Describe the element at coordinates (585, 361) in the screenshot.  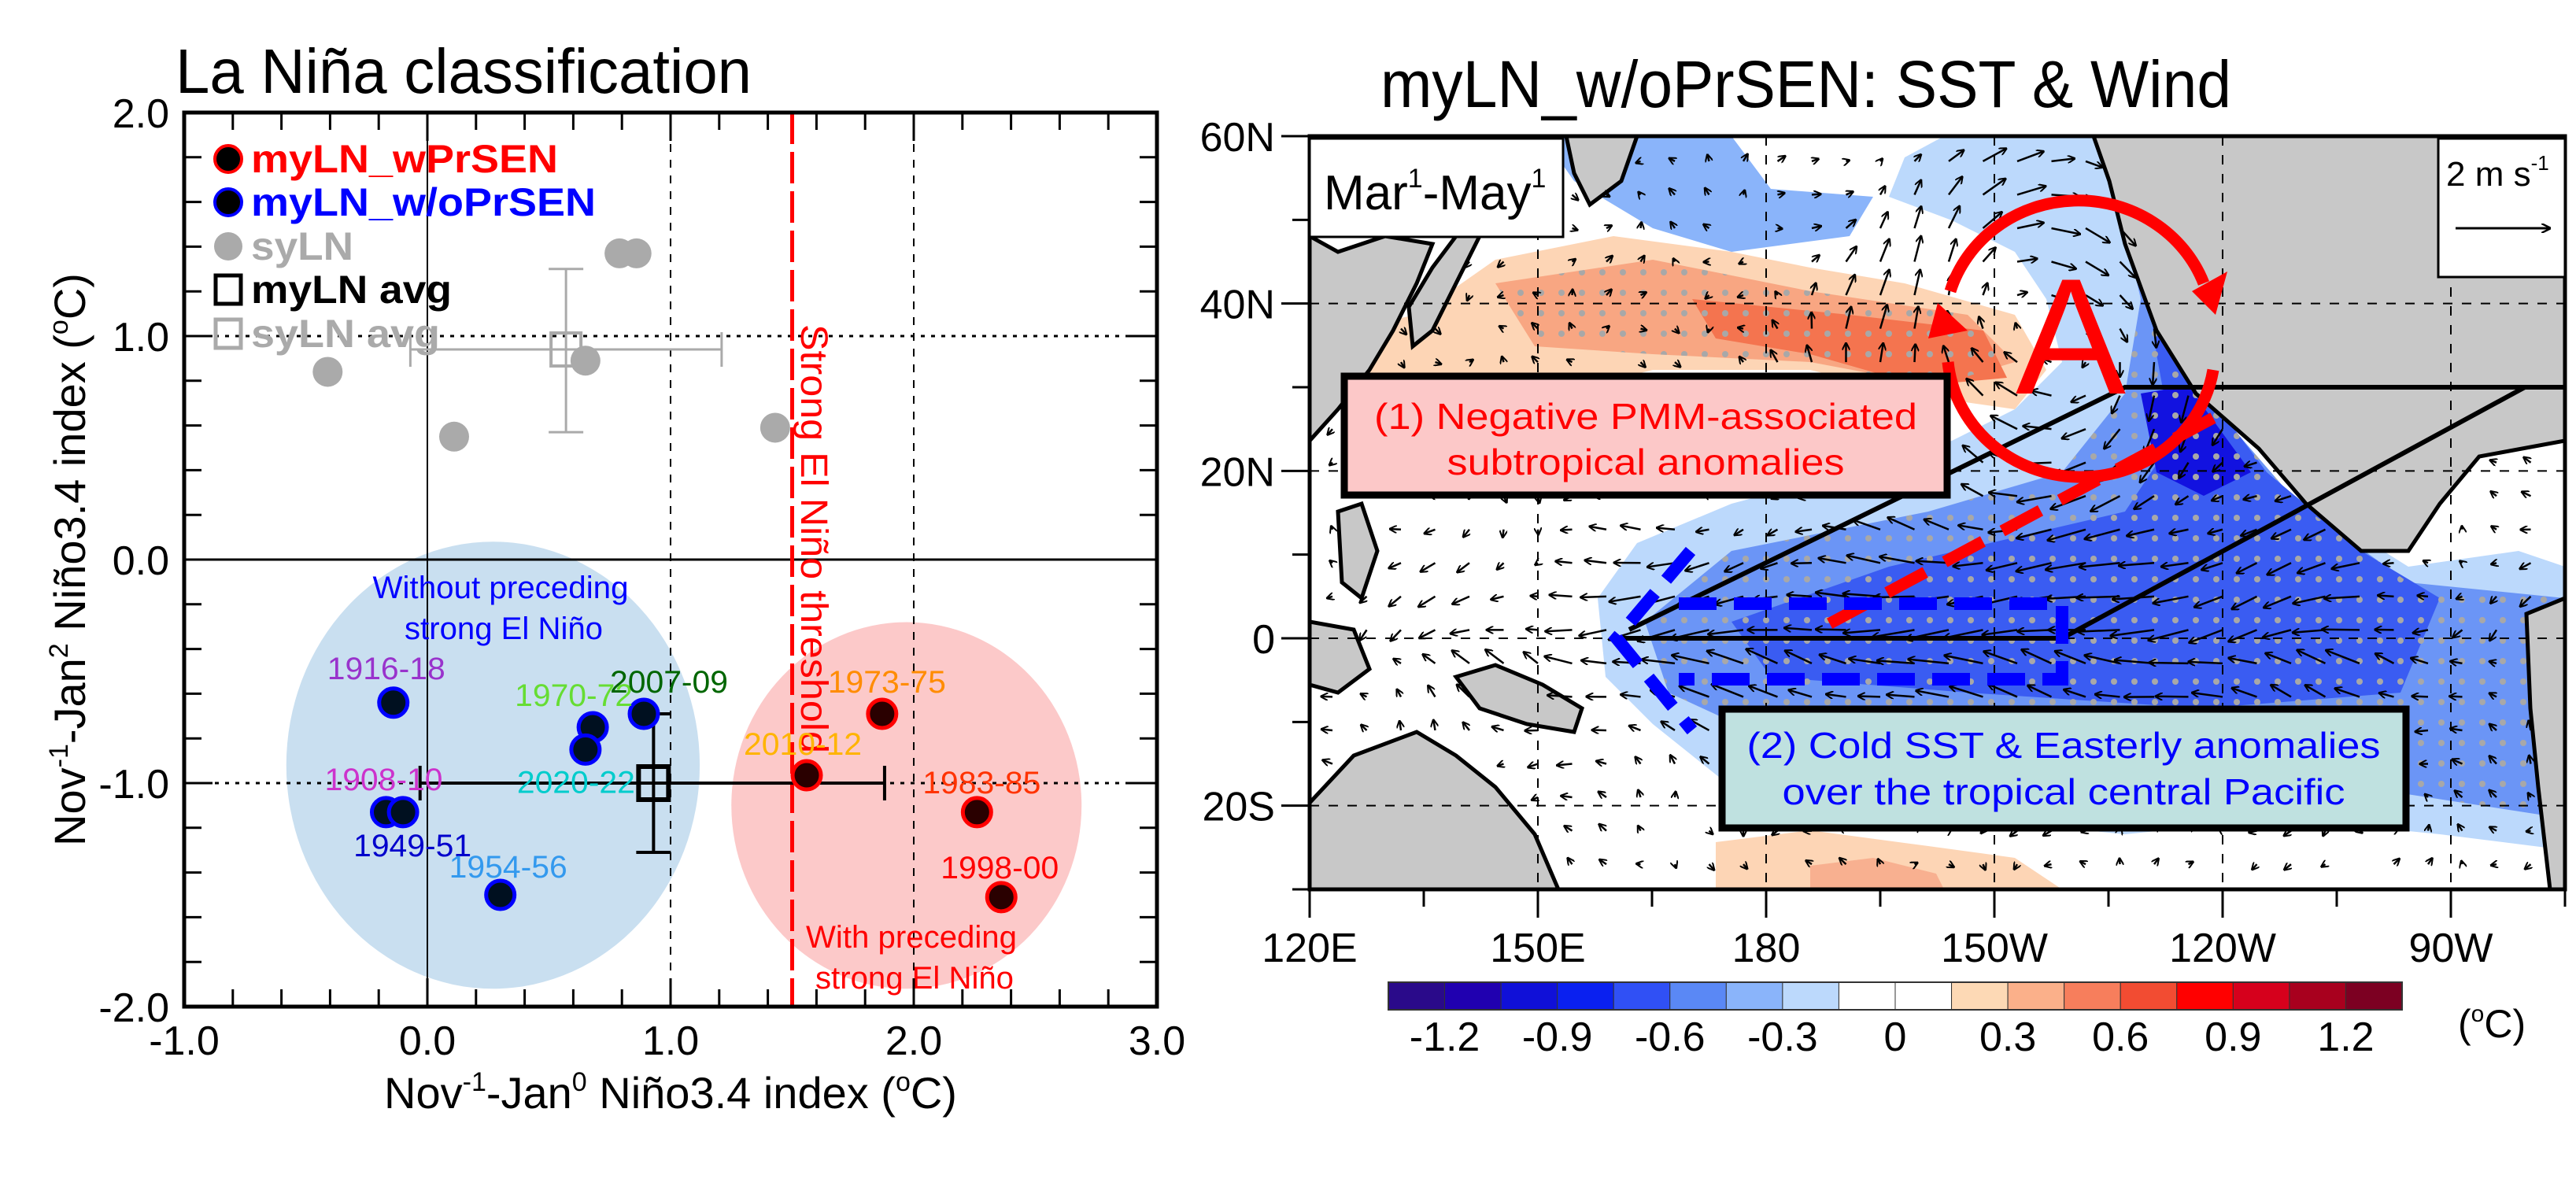
I see `syln-point` at that location.